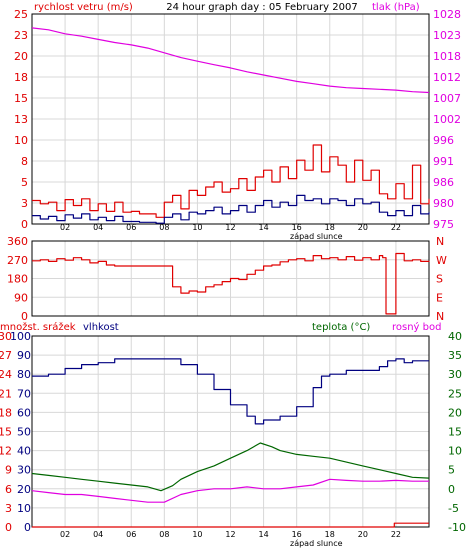  I want to click on x-ticks-bottom: 02 04 06 08 10 12 14 16 18 20 22, so click(230, 534).